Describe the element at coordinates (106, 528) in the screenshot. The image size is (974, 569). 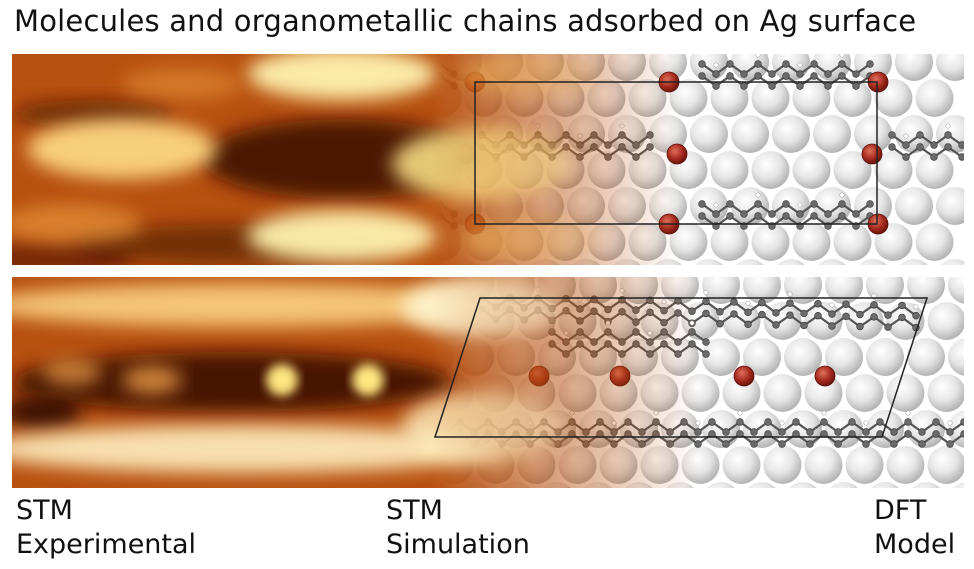
I see `caption-stm-experimental: STM Experimental` at that location.